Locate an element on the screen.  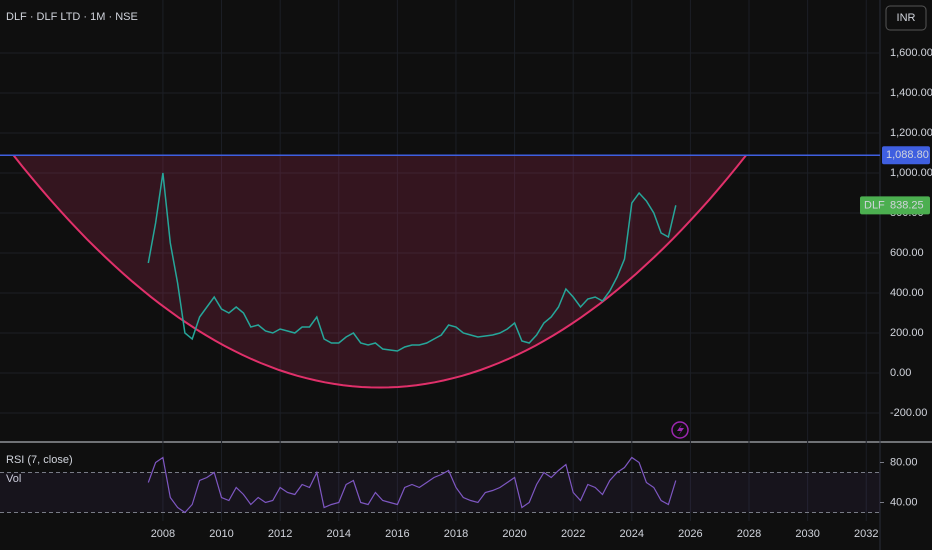
currency-box is located at coordinates (906, 18).